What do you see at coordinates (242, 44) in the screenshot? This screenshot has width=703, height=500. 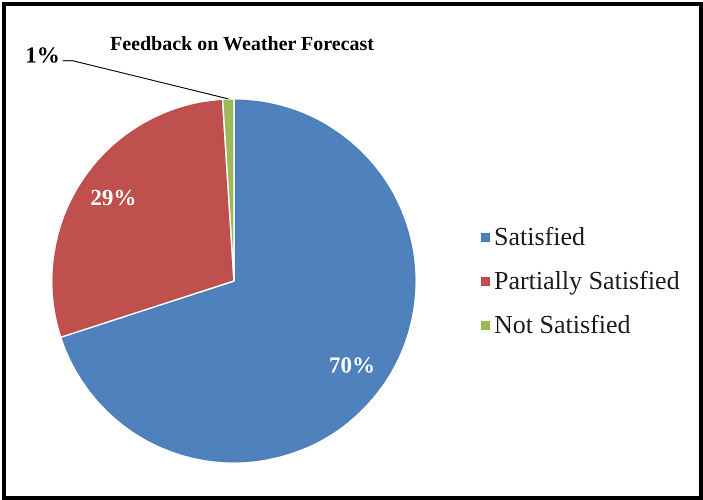 I see `chart-title: Feedback on Weather Forecast` at bounding box center [242, 44].